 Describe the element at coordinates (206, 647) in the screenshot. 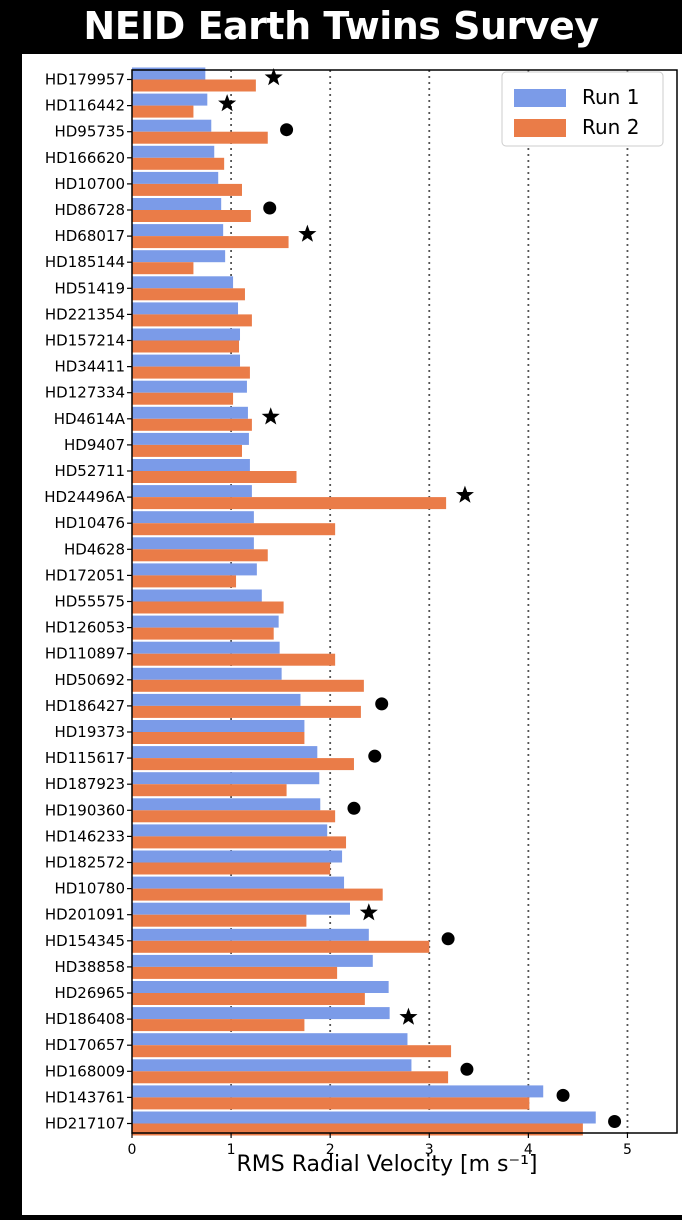

I see `bar-run-1-HD110897` at that location.